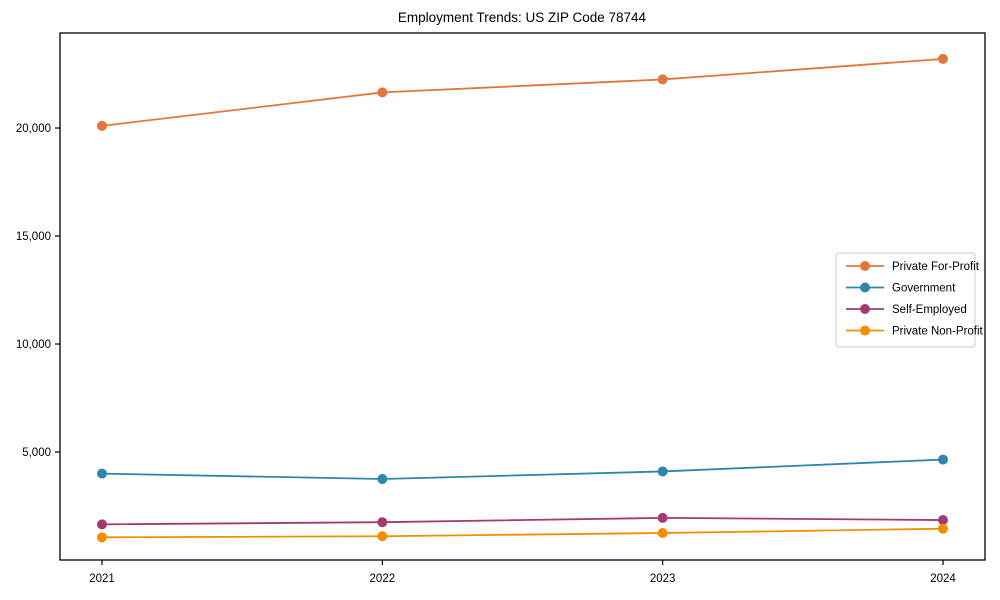 This screenshot has height=600, width=1000. I want to click on series-line-private-non-profit, so click(522, 533).